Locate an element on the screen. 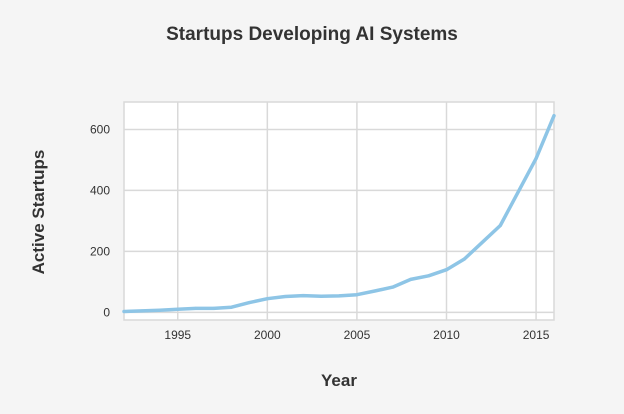 This screenshot has width=624, height=414. y-tick-label: 600 is located at coordinates (100, 129).